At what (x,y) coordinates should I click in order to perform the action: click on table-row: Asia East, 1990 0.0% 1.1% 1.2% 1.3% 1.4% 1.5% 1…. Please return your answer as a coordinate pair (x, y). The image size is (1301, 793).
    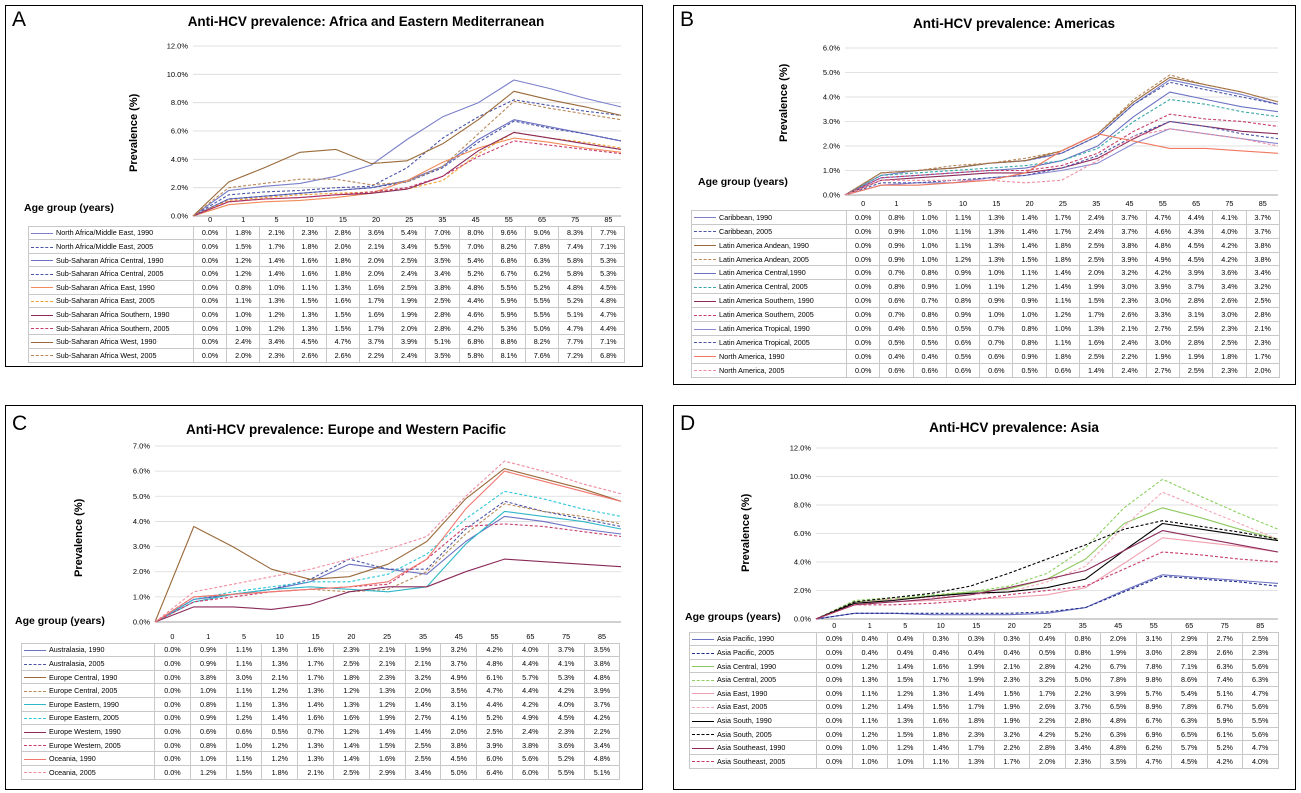
    Looking at the image, I should click on (984, 693).